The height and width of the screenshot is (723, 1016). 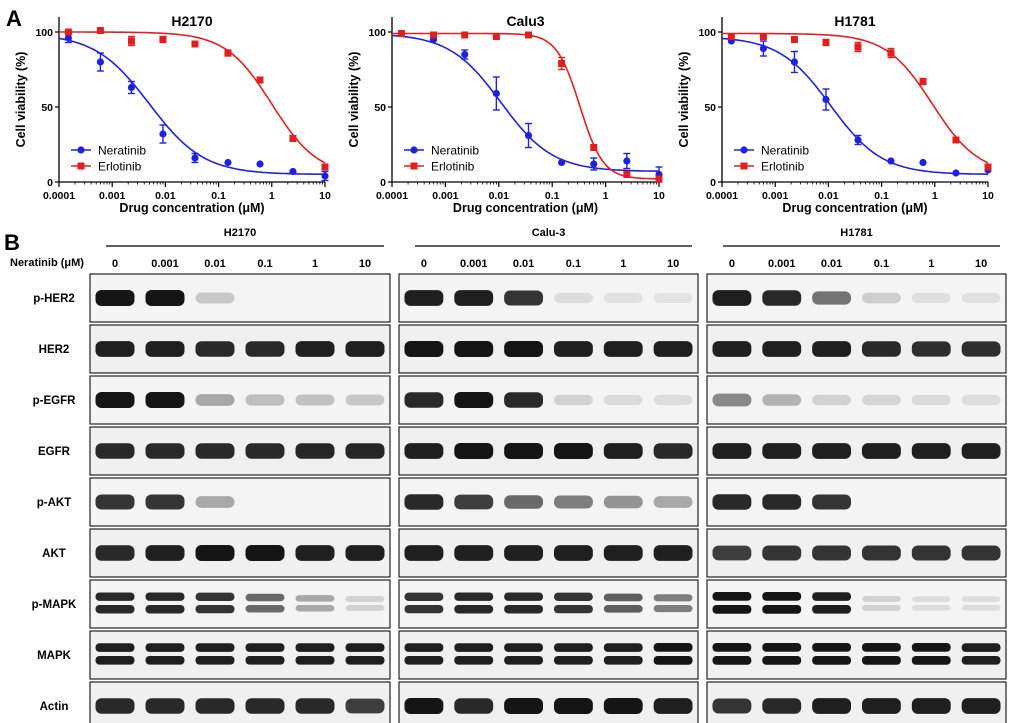 I want to click on row-label: p-AKT, so click(x=54, y=503).